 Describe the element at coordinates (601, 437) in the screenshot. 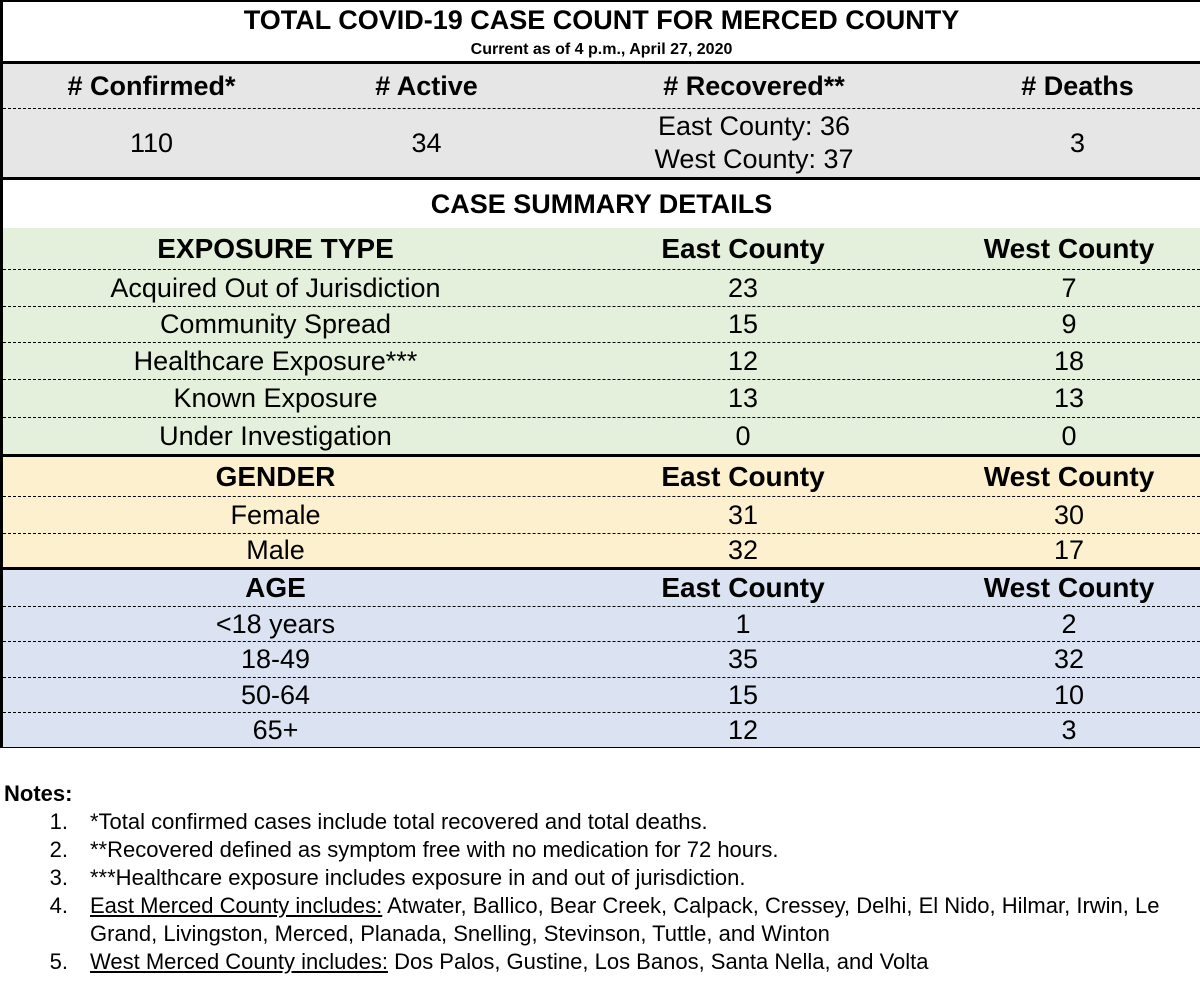

I see `table-row: Under Investigation 0 0` at that location.